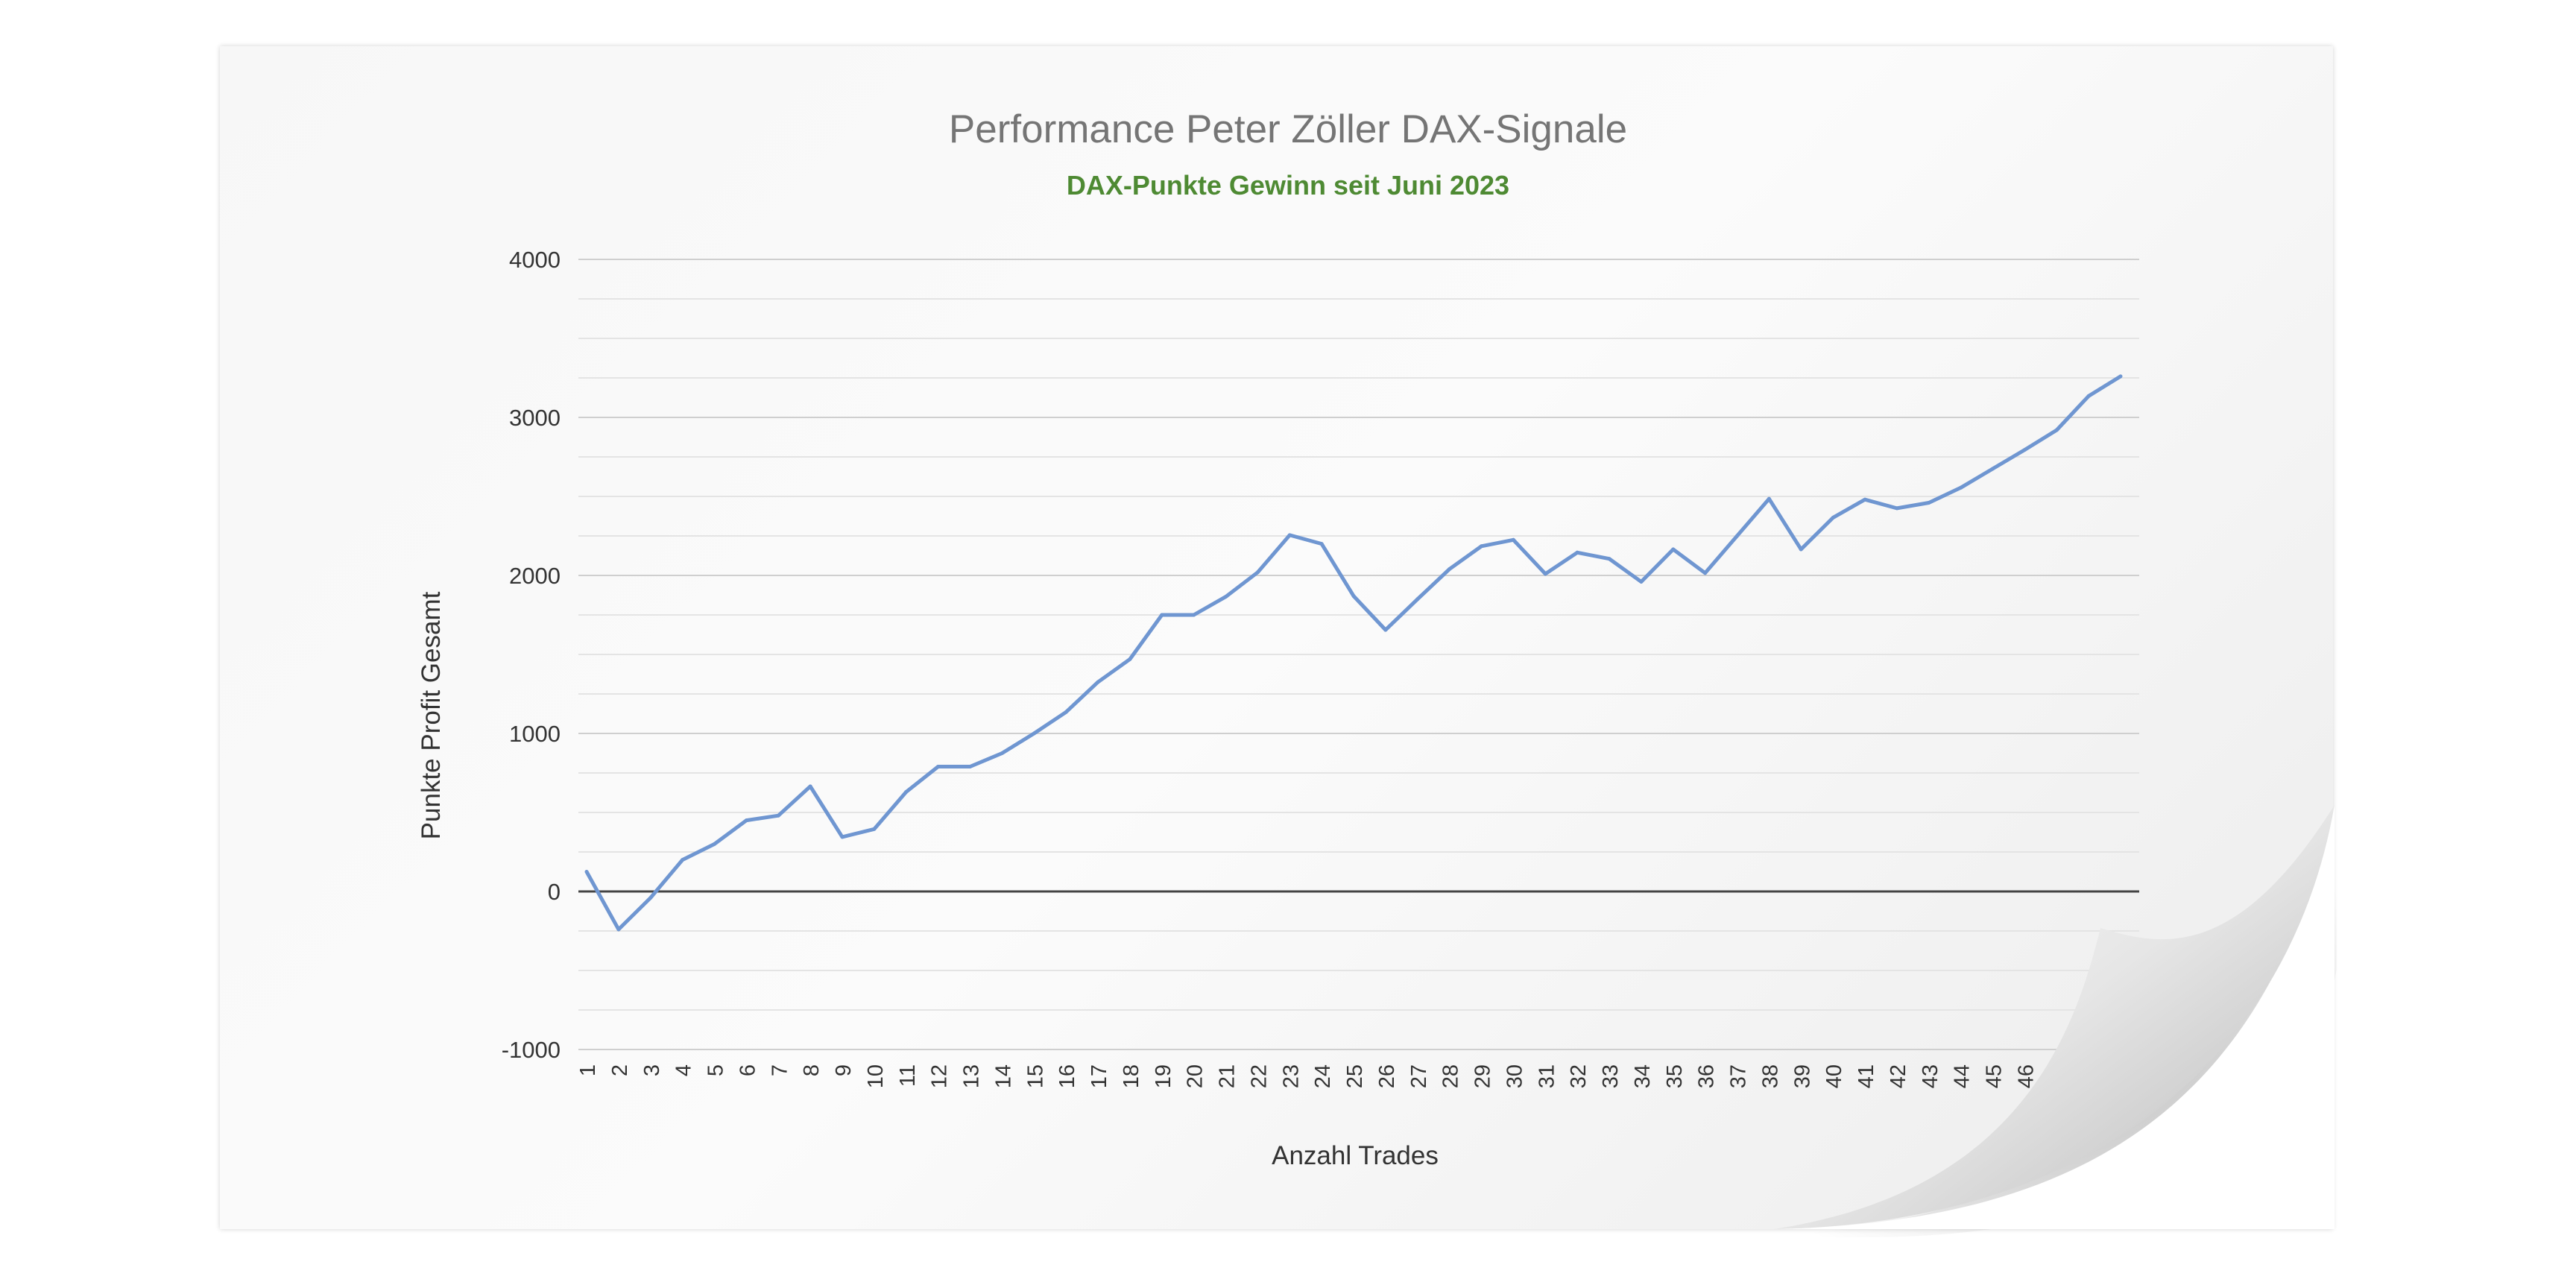 This screenshot has width=2576, height=1288. Describe the element at coordinates (972, 1076) in the screenshot. I see `x-tick-label: 13` at that location.